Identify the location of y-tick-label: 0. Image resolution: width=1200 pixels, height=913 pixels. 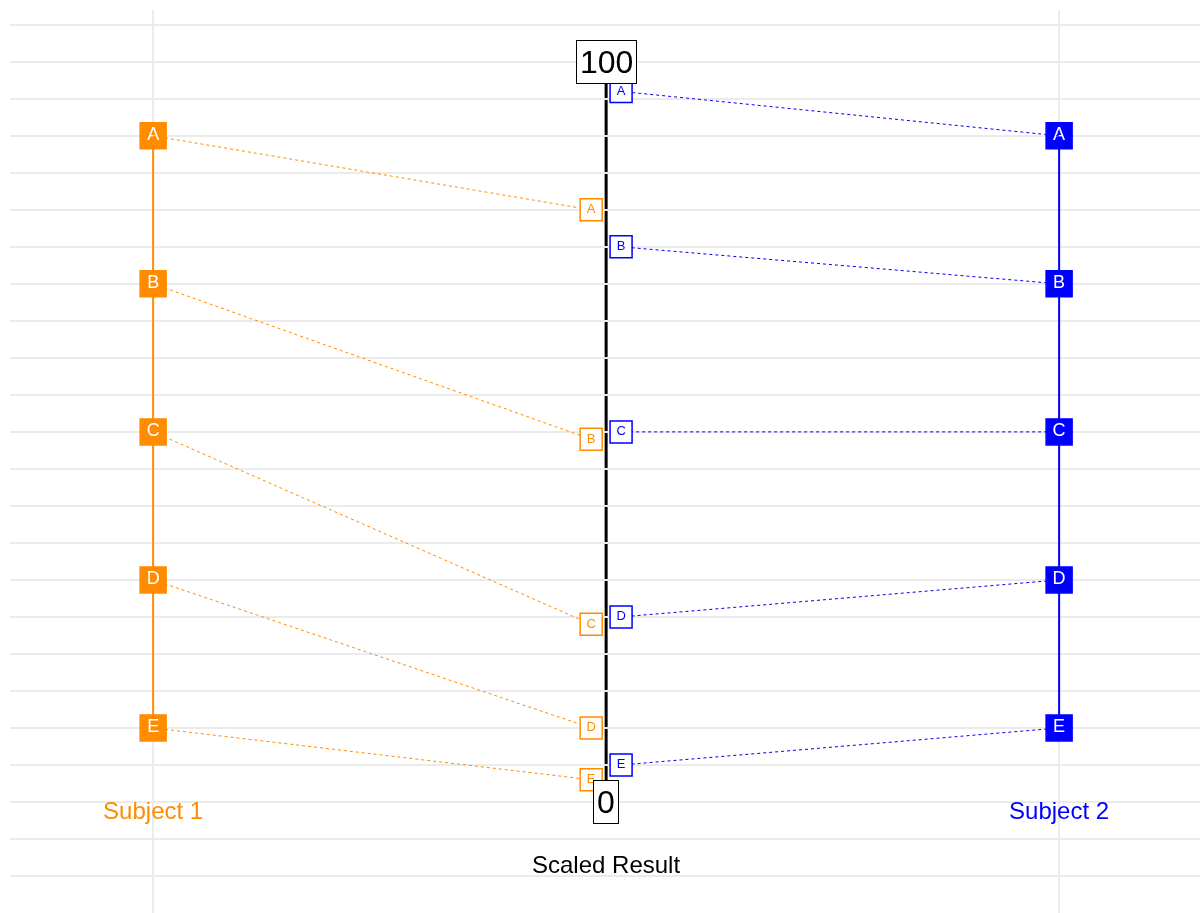
(606, 802).